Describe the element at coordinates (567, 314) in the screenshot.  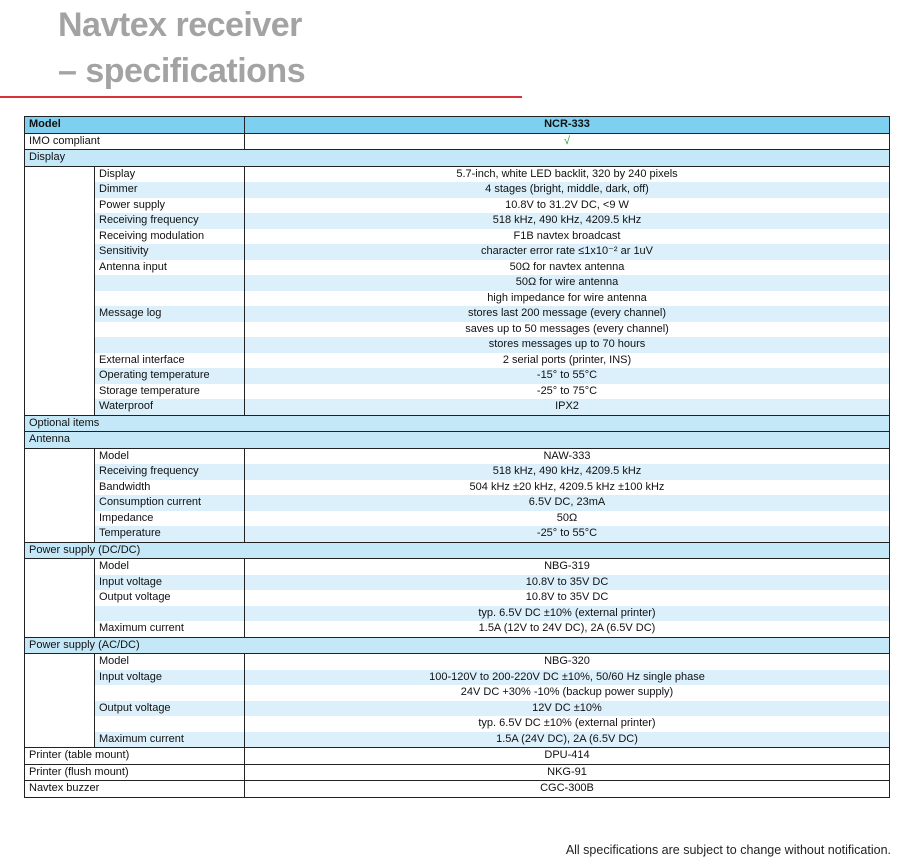
I see `spec-value: stores last 200 message (every channel)` at that location.